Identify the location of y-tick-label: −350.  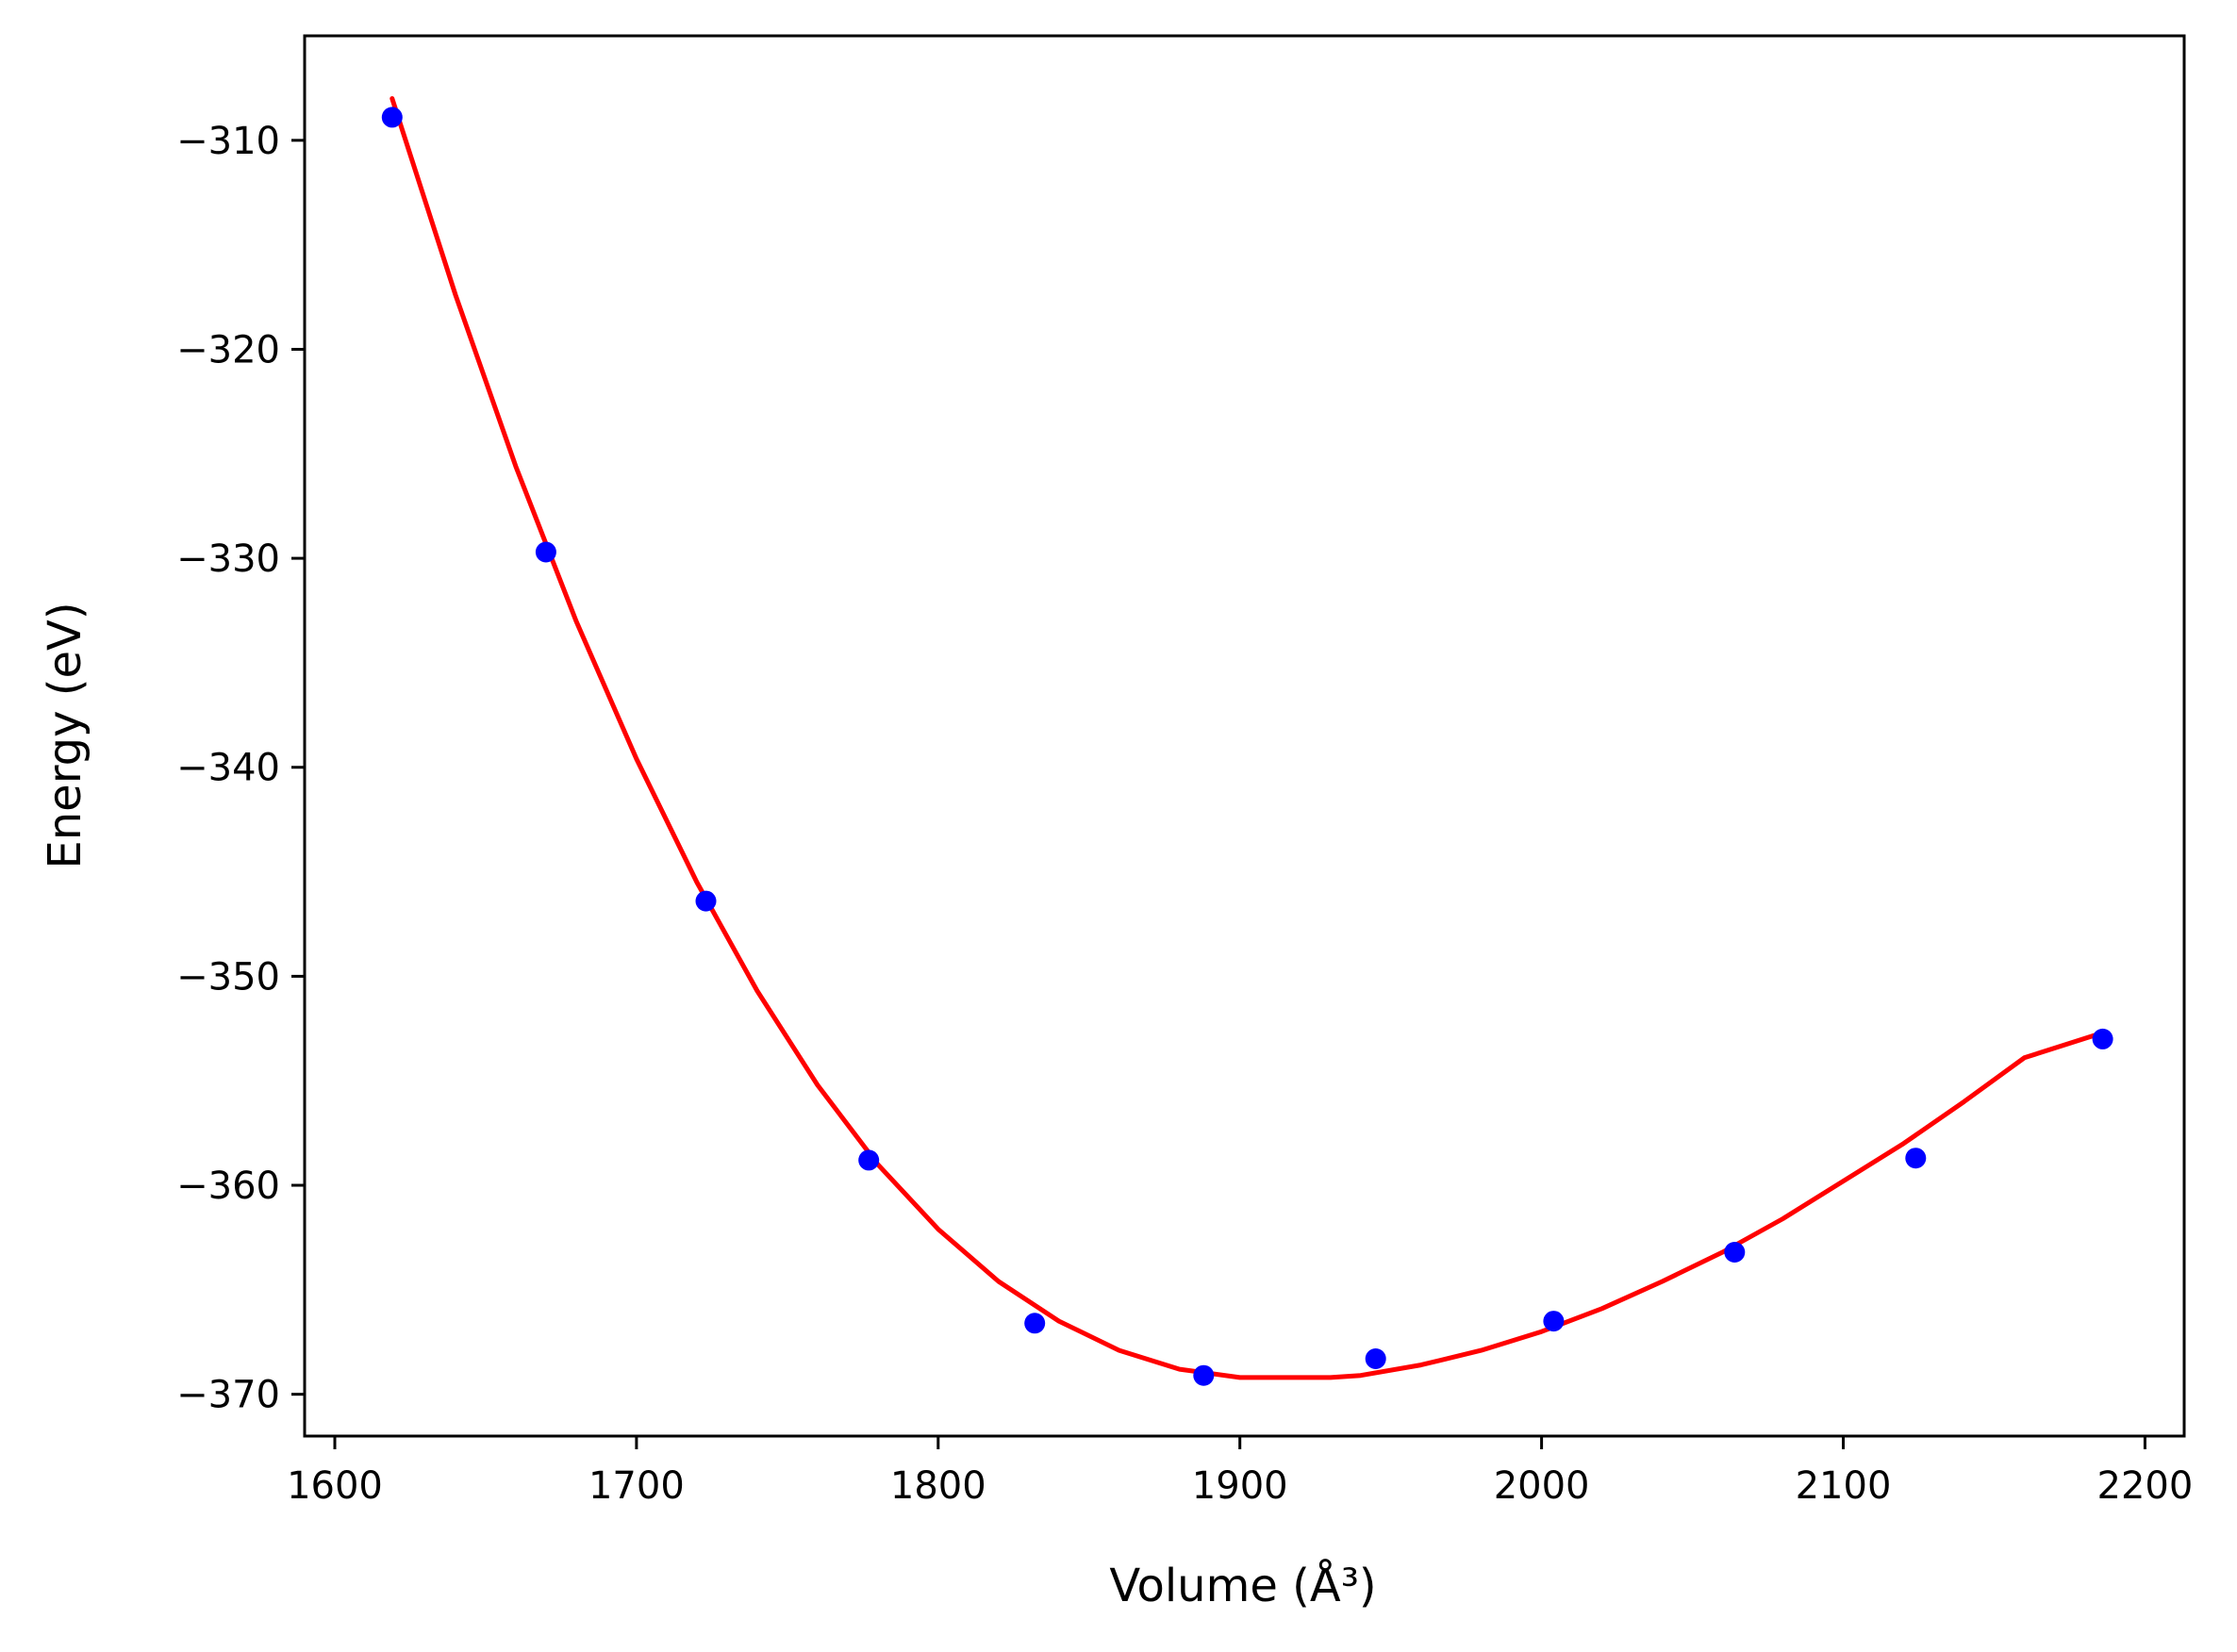
(228, 977).